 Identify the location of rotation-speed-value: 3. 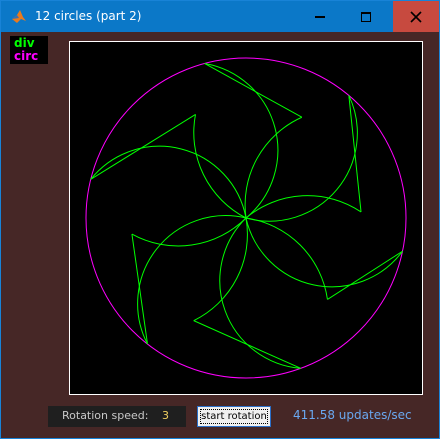
(165, 415).